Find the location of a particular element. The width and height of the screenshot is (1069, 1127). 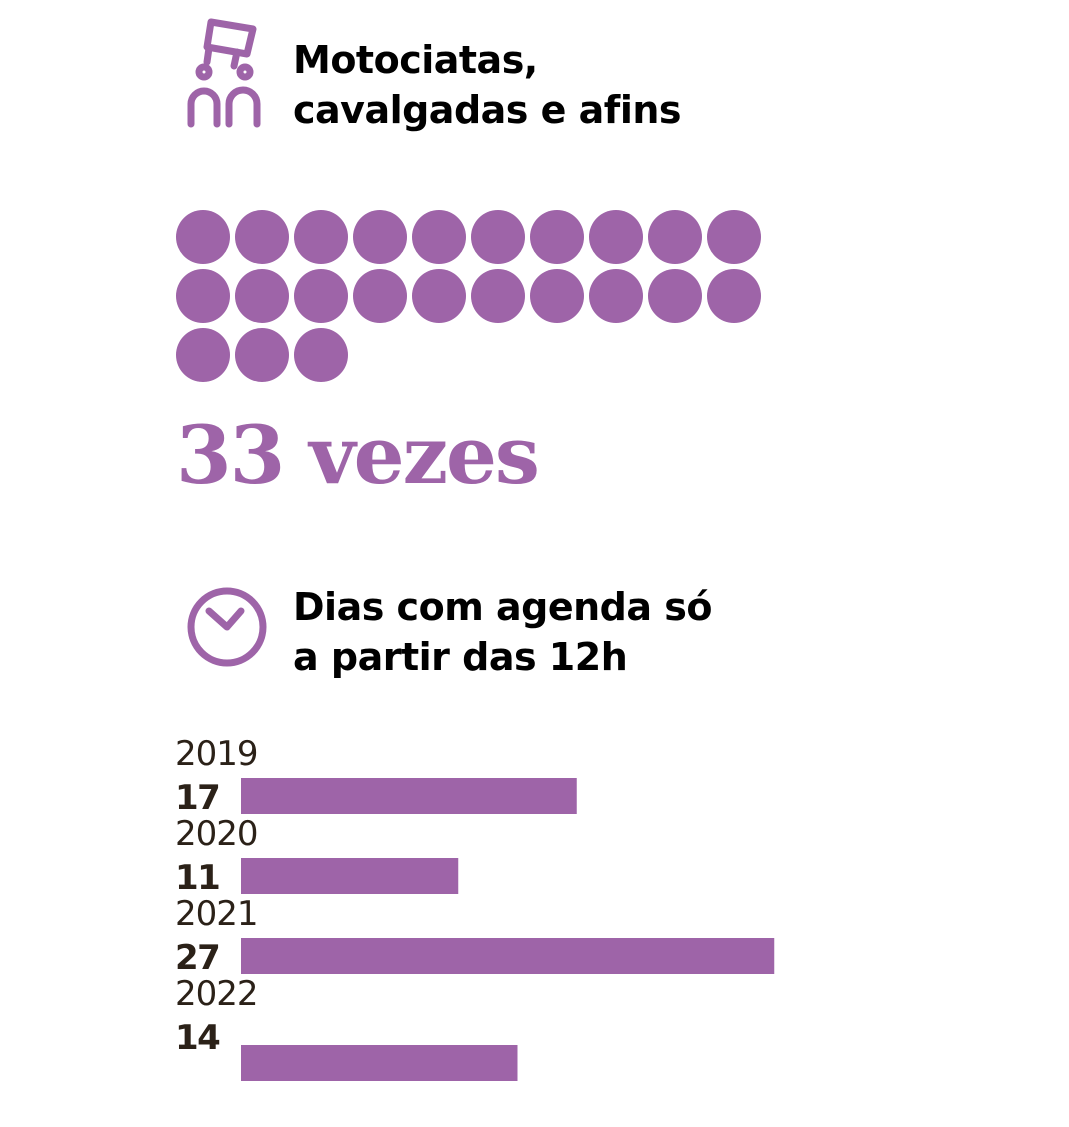

motorcycle-rally-icon is located at coordinates (224, 73).